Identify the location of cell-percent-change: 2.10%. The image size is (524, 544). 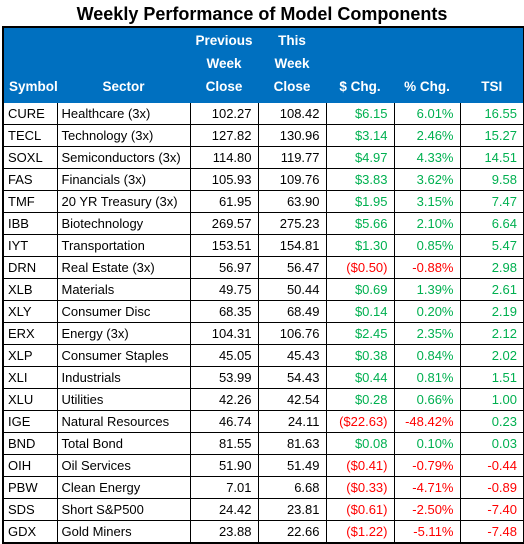
(427, 223).